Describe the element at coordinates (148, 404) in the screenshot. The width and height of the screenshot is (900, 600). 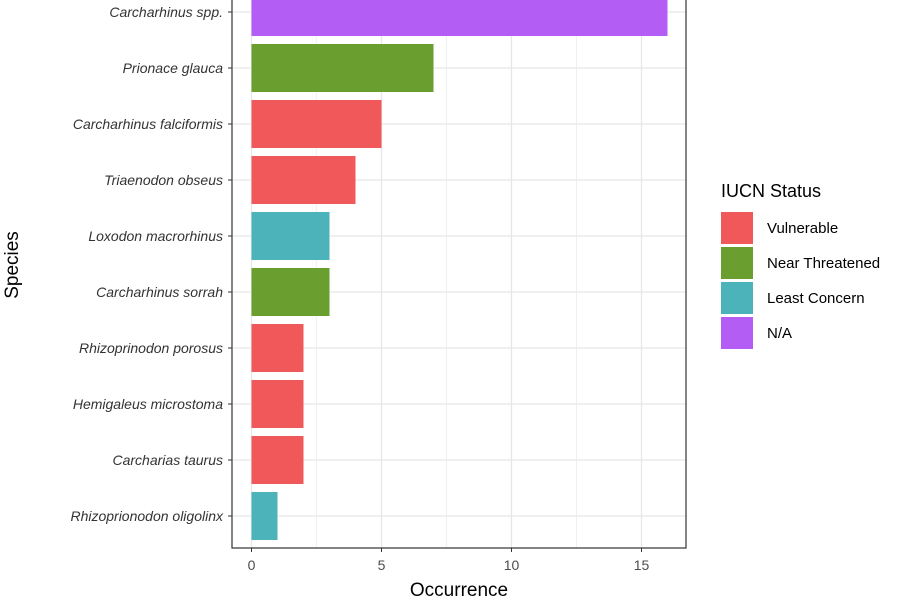
I see `y-tick-label: Hemigaleus microstoma` at that location.